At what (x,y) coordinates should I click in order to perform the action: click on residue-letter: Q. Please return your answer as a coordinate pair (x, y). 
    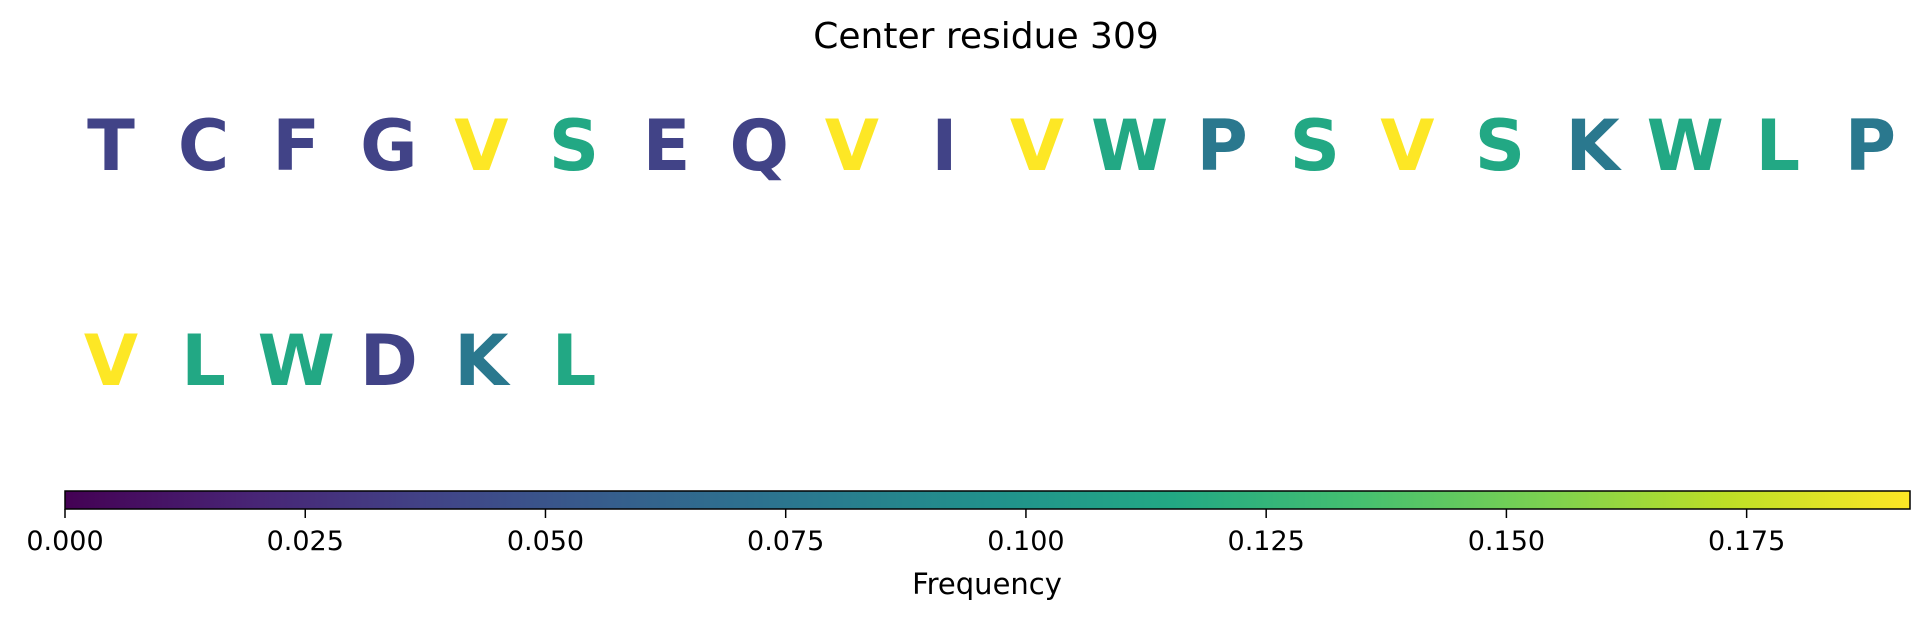
    Looking at the image, I should click on (759, 146).